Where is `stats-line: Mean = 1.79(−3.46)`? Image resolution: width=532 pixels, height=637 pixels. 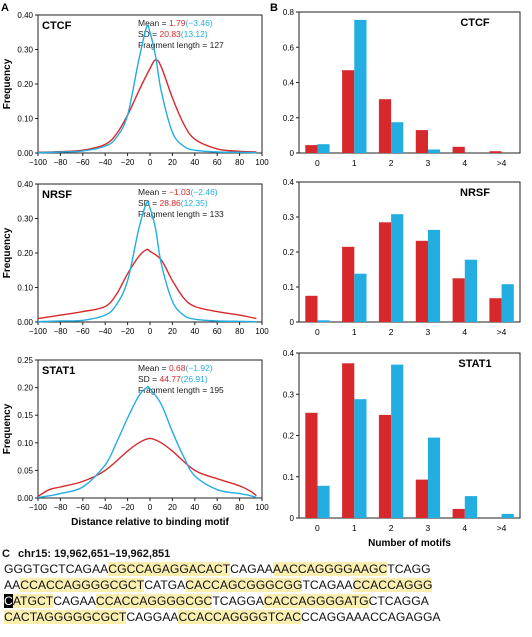
stats-line: Mean = 1.79(−3.46) is located at coordinates (175, 23).